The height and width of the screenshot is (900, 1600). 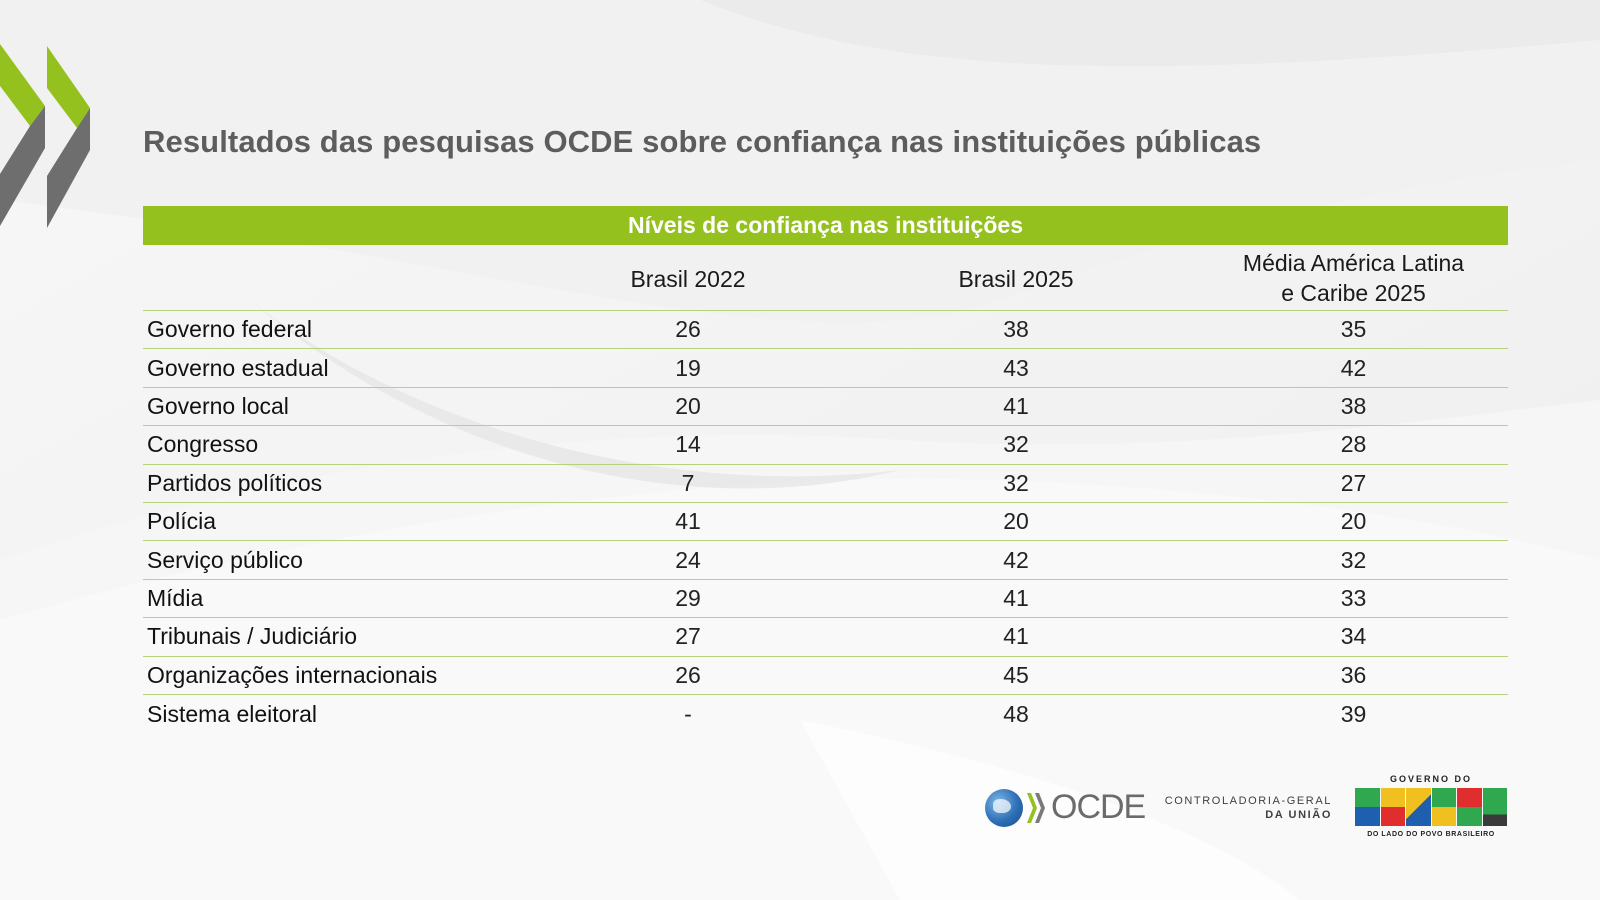 I want to click on value-media-alc-2025: 28, so click(x=1353, y=444).